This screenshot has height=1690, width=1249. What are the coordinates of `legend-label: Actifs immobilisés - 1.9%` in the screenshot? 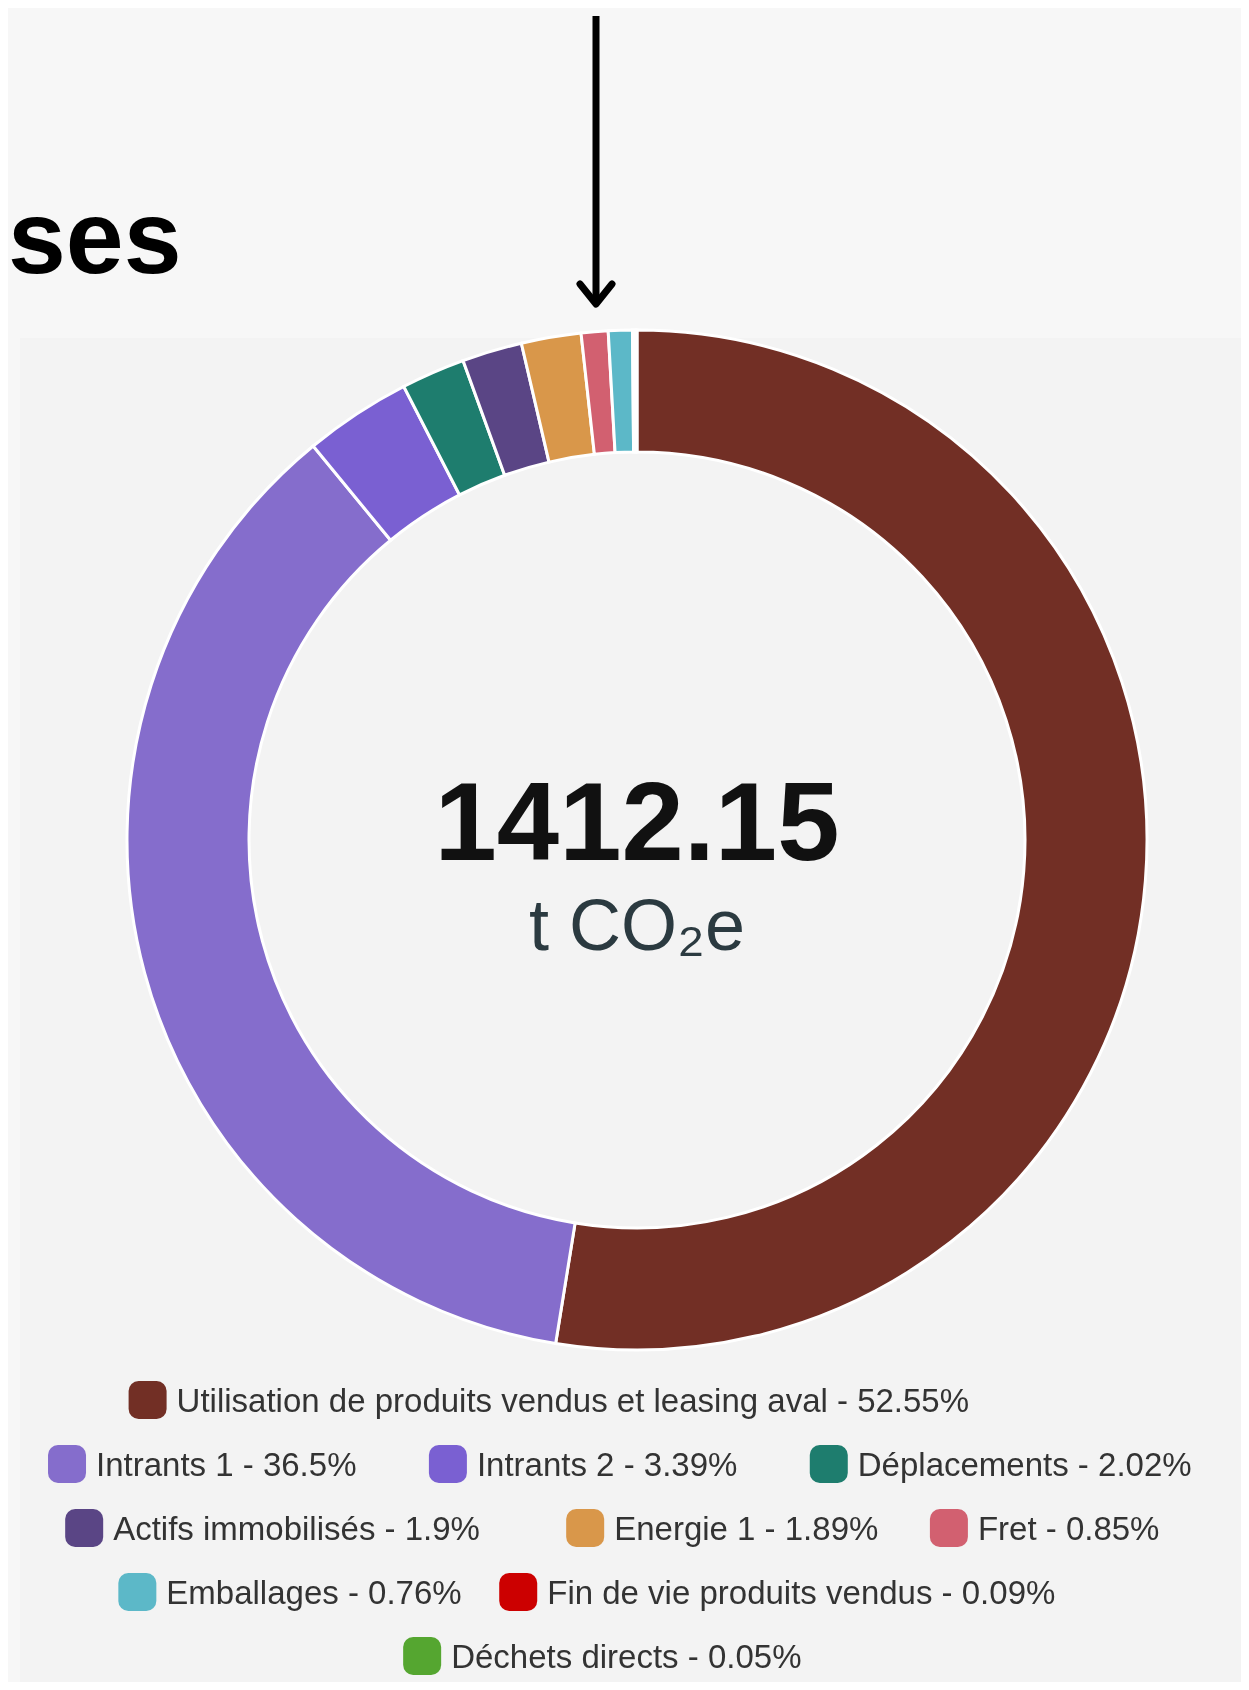 It's located at (296, 1528).